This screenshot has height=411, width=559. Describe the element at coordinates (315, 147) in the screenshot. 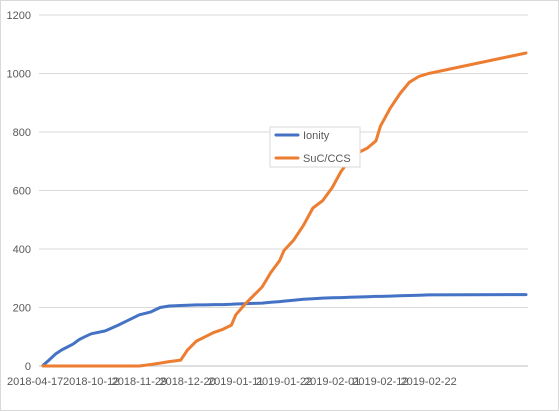

I see `legend: Ionity SuC/CCS` at that location.